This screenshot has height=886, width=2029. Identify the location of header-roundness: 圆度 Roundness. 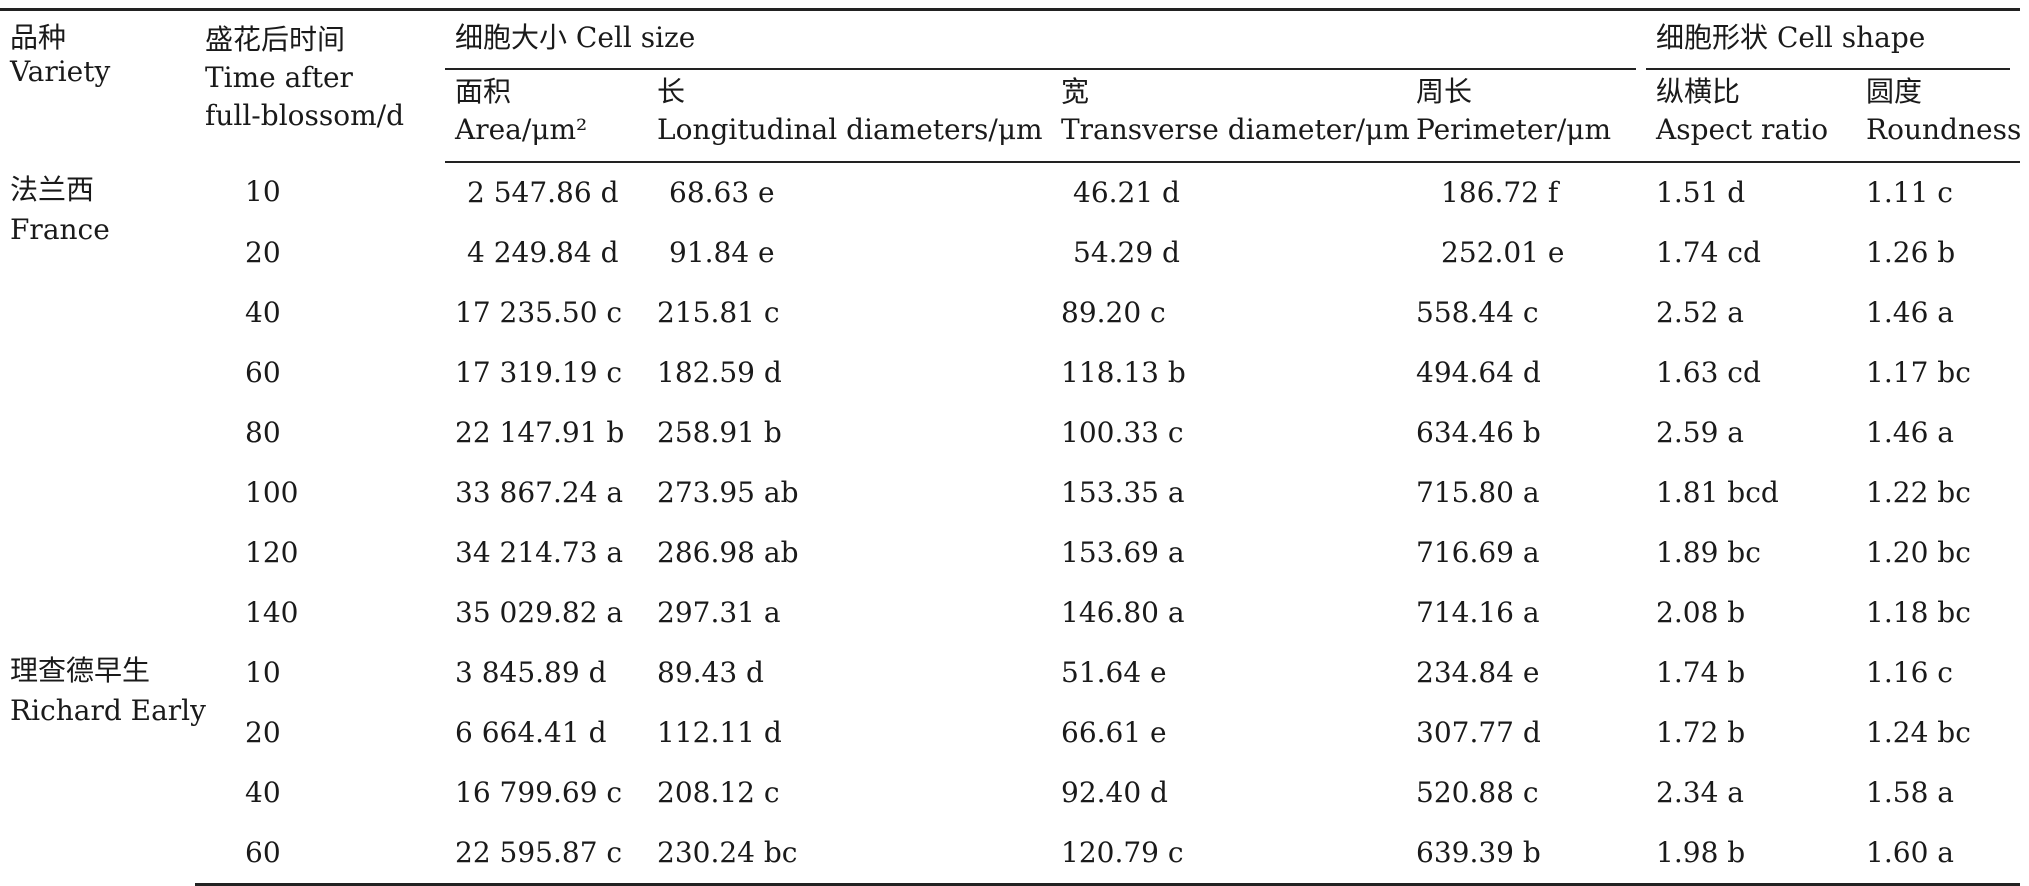
(1939, 116).